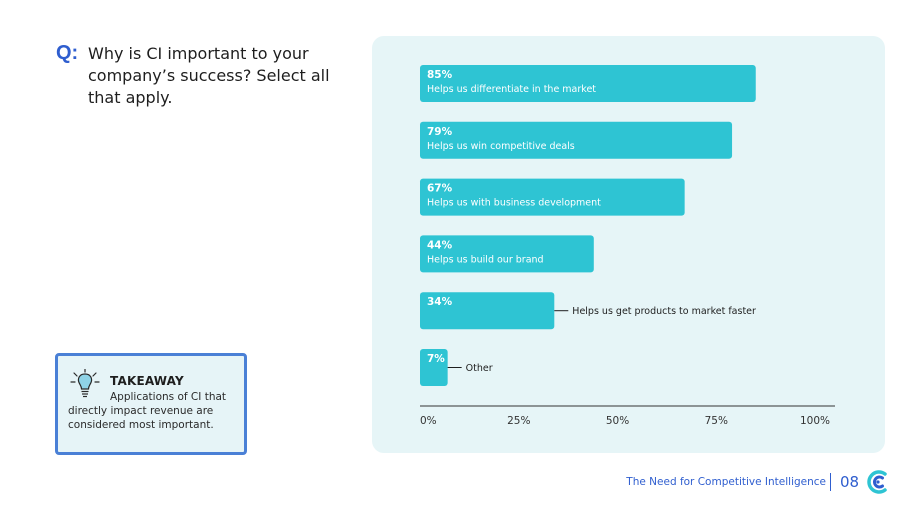 Image resolution: width=920 pixels, height=531 pixels. Describe the element at coordinates (716, 421) in the screenshot. I see `x-tick-label-3: 75%` at that location.